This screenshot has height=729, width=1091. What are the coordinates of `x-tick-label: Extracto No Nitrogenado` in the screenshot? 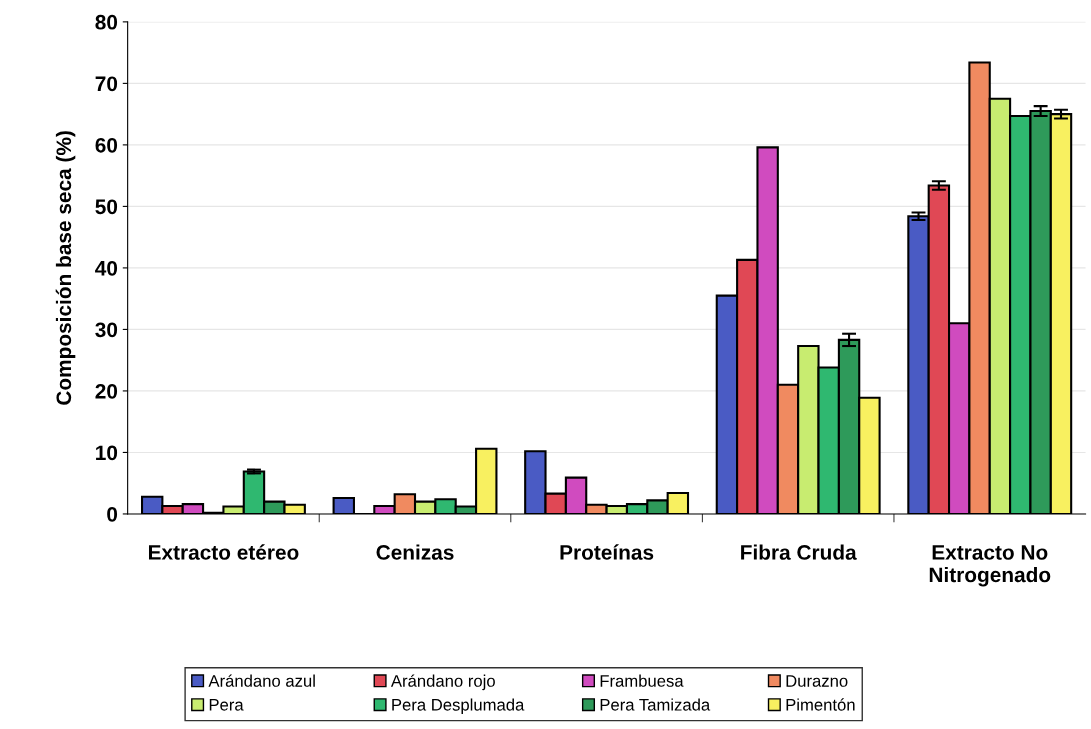 It's located at (990, 566).